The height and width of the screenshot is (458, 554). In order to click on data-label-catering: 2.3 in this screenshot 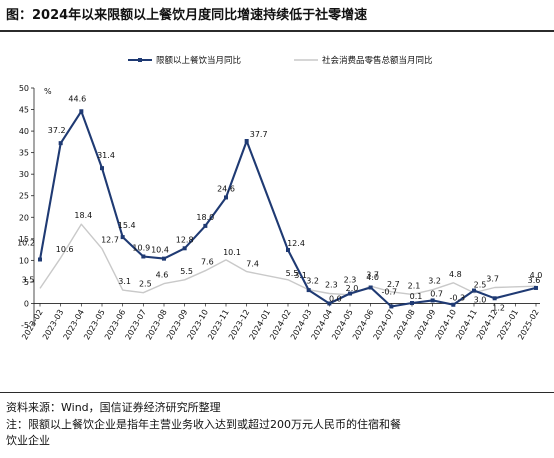, I will do `click(350, 280)`.